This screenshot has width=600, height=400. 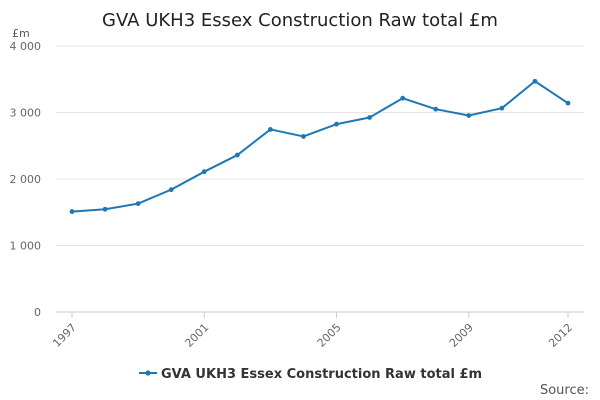 I want to click on legend: GVA UKH3 Essex Construction Raw total £m, so click(x=310, y=374).